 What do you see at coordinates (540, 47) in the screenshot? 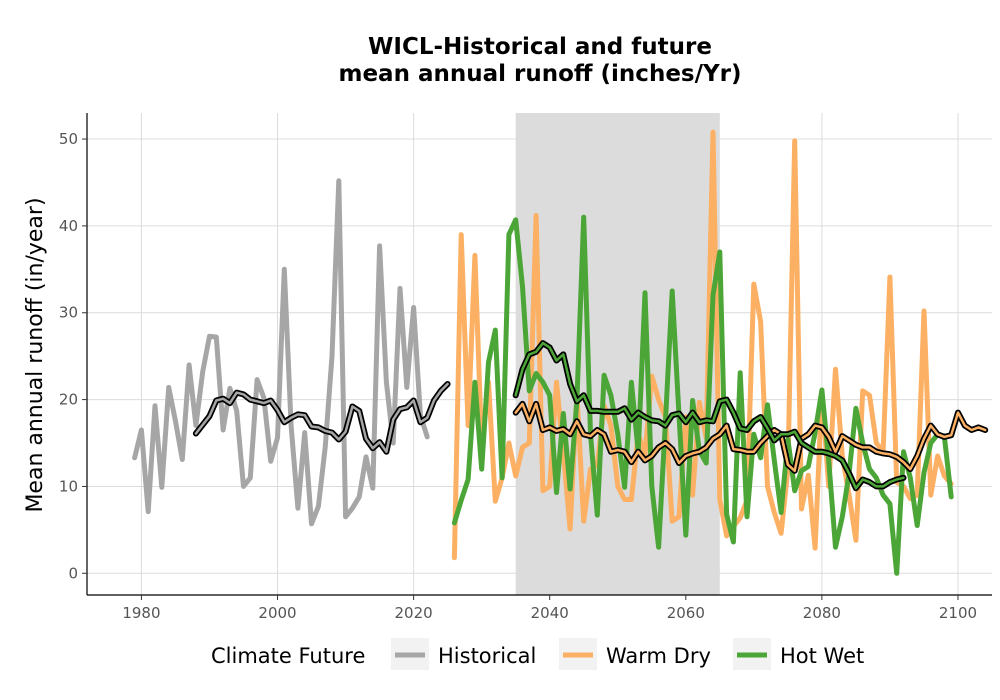
I see `chart-title: WICL-Historical and future` at bounding box center [540, 47].